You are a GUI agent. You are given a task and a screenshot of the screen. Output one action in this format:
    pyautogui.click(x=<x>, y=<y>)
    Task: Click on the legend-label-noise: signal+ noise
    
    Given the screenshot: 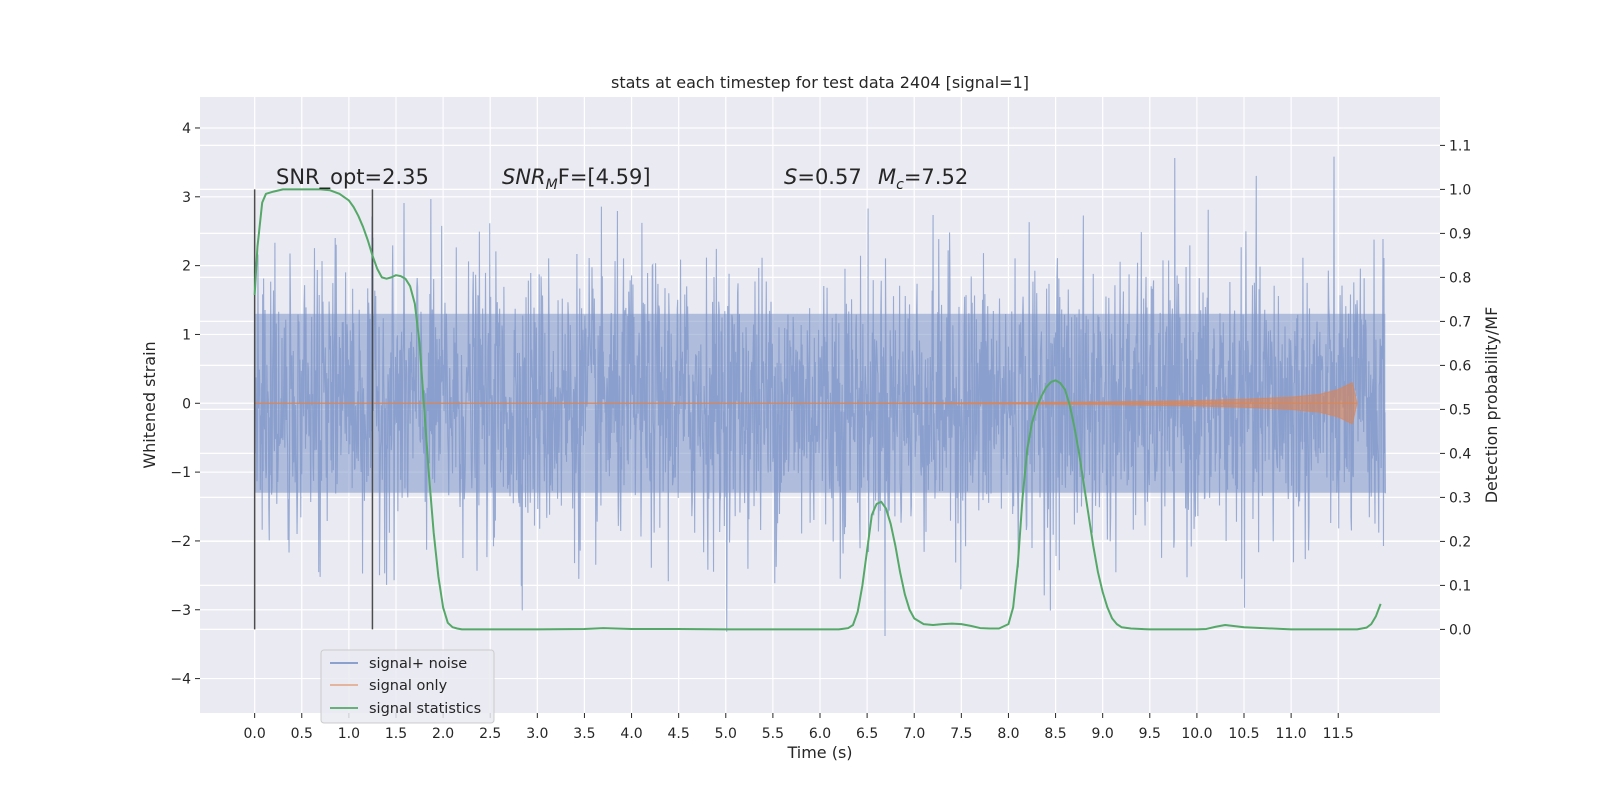 What is the action you would take?
    pyautogui.click(x=418, y=664)
    